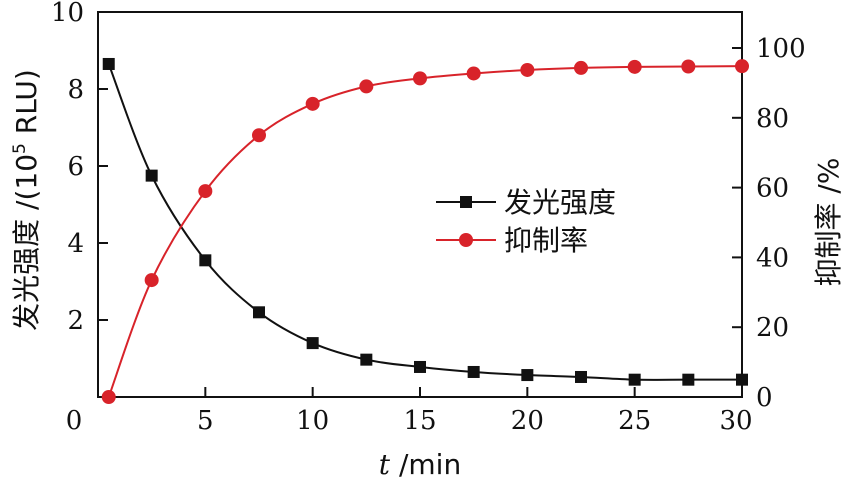  Describe the element at coordinates (772, 328) in the screenshot. I see `y-right-tick-label: 20` at that location.